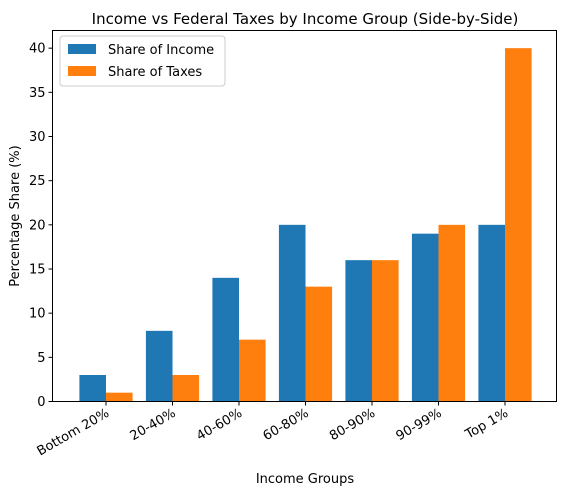  What do you see at coordinates (37, 225) in the screenshot?
I see `y-tick-label: 20` at bounding box center [37, 225].